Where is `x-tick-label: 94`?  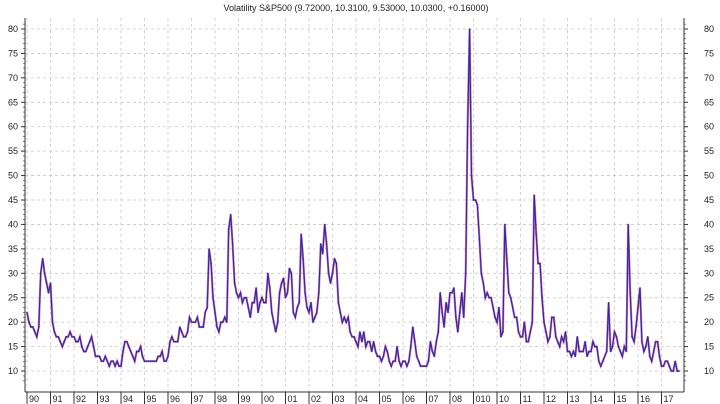
x-tick-label: 94 is located at coordinates (128, 399).